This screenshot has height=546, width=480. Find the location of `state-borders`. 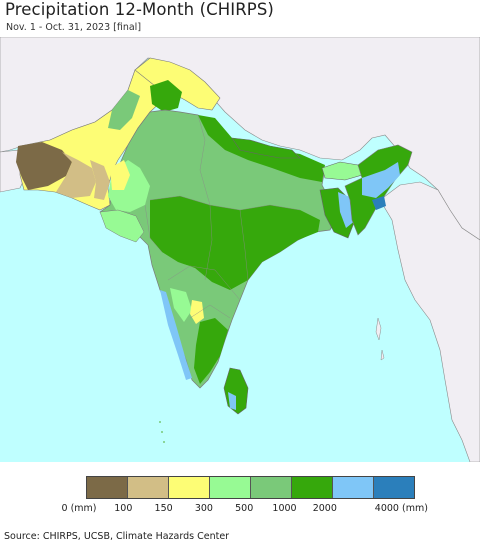

state-borders is located at coordinates (222, 216).